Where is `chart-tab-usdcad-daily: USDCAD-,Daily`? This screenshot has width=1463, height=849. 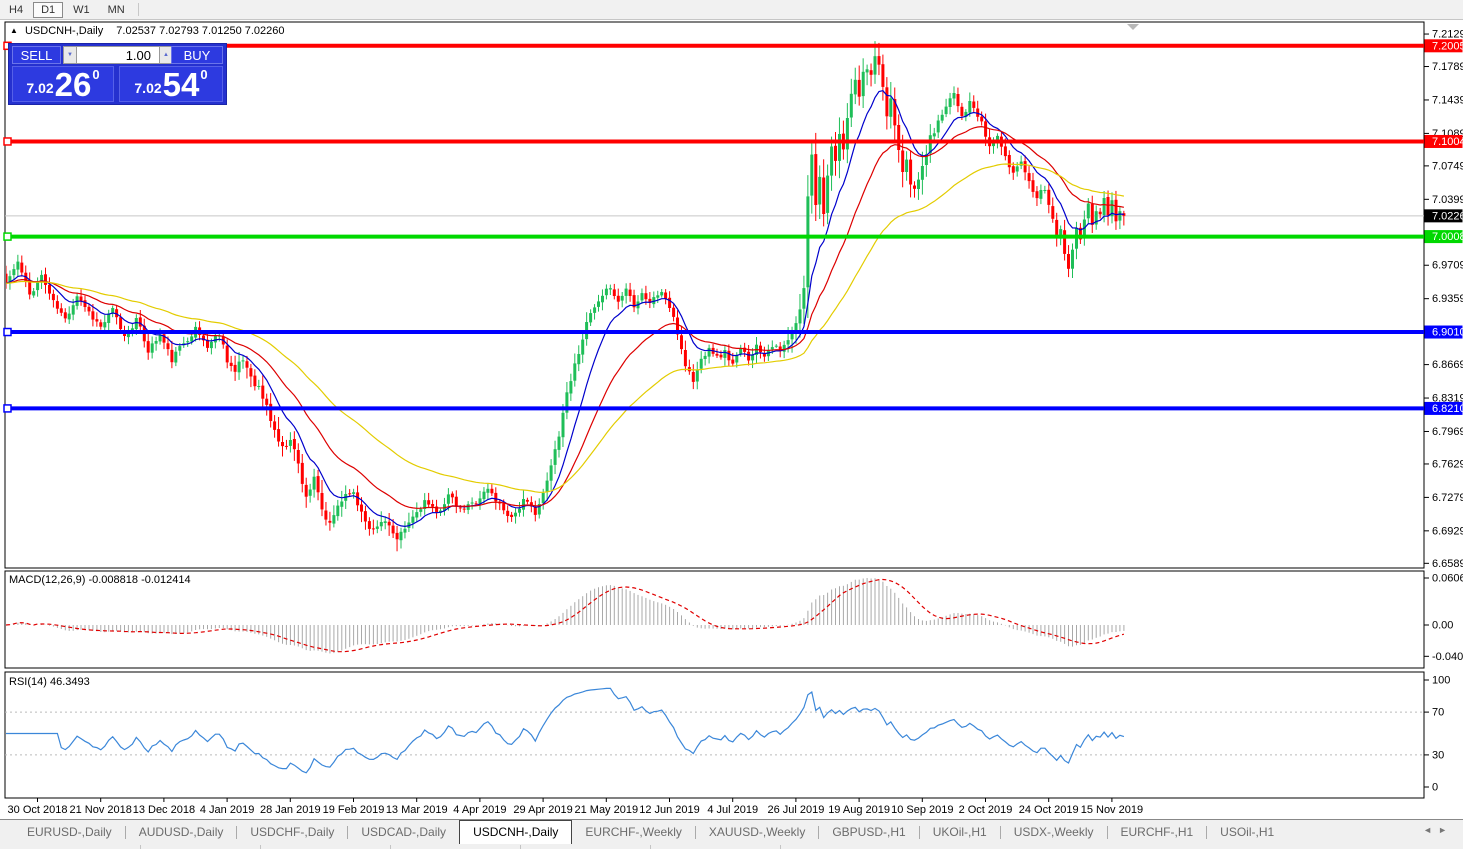 chart-tab-usdcad-daily: USDCAD-,Daily is located at coordinates (404, 832).